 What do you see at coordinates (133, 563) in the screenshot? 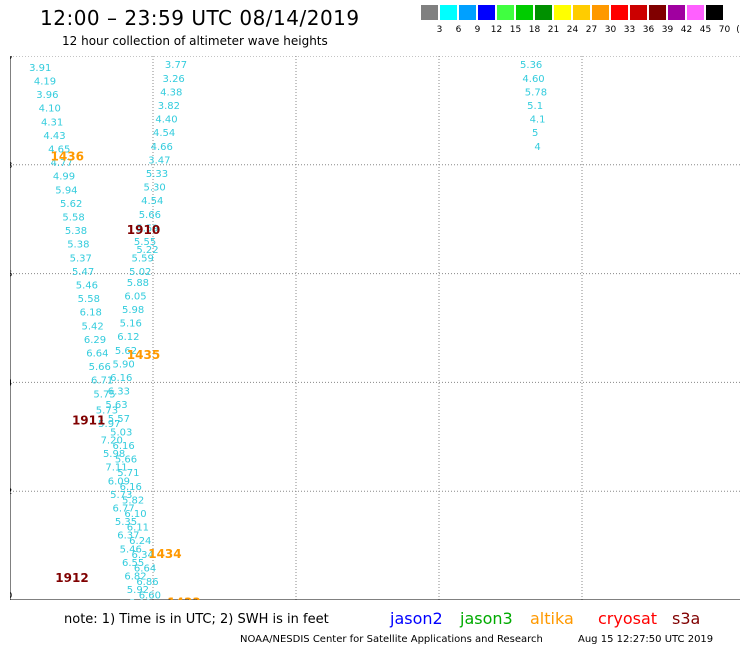
I see `swh-label: 6.55` at bounding box center [133, 563].